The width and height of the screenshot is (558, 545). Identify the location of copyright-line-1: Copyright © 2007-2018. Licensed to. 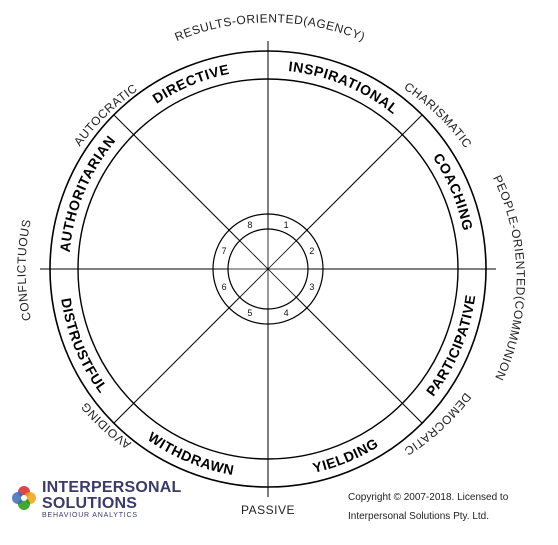
(428, 497).